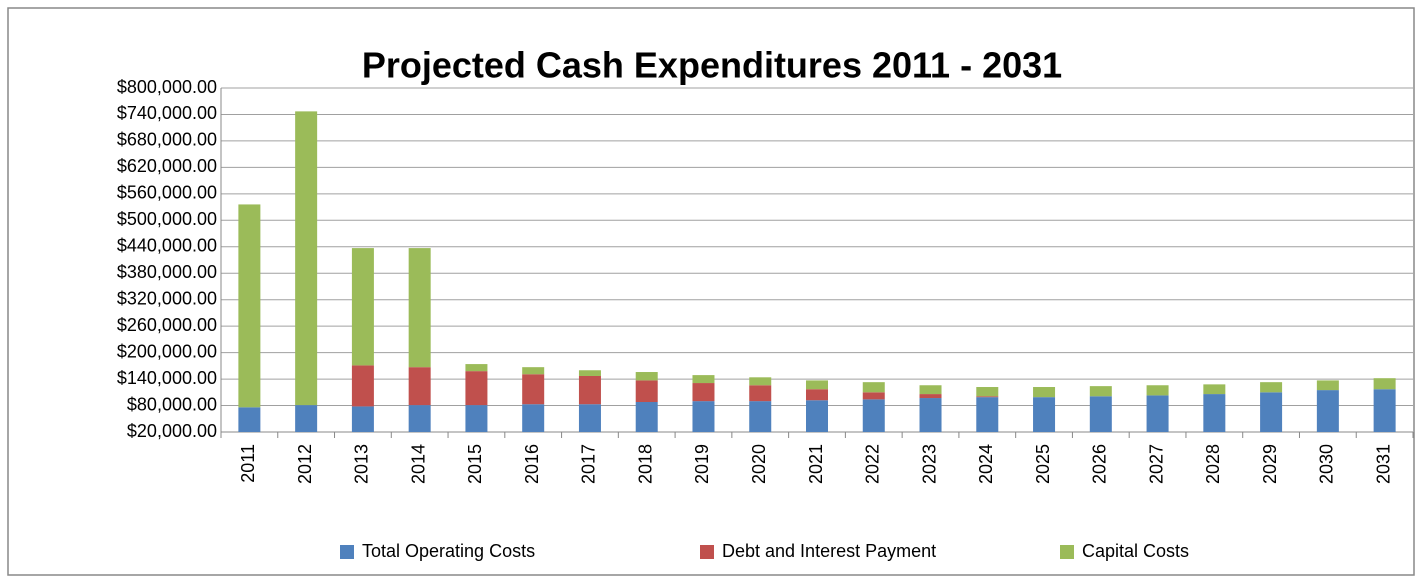 Image resolution: width=1423 pixels, height=583 pixels. Describe the element at coordinates (172, 431) in the screenshot. I see `y-tick-label: $20,000.00` at that location.